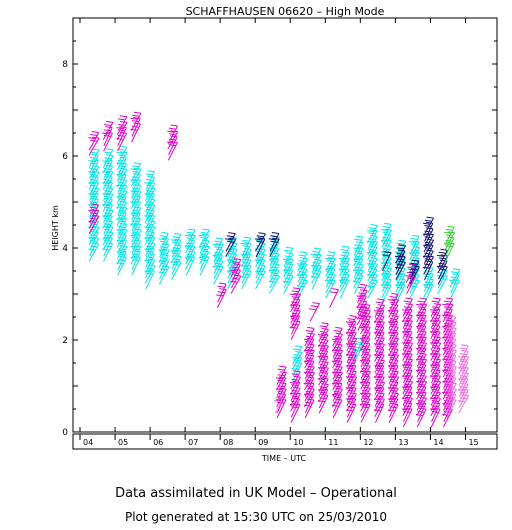 The height and width of the screenshot is (530, 512). Describe the element at coordinates (65, 249) in the screenshot. I see `y-tick-label: 4` at that location.